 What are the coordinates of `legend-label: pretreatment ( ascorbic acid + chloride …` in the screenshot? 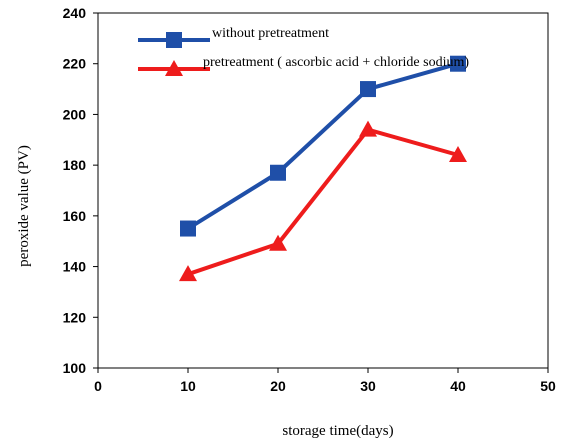 It's located at (336, 62).